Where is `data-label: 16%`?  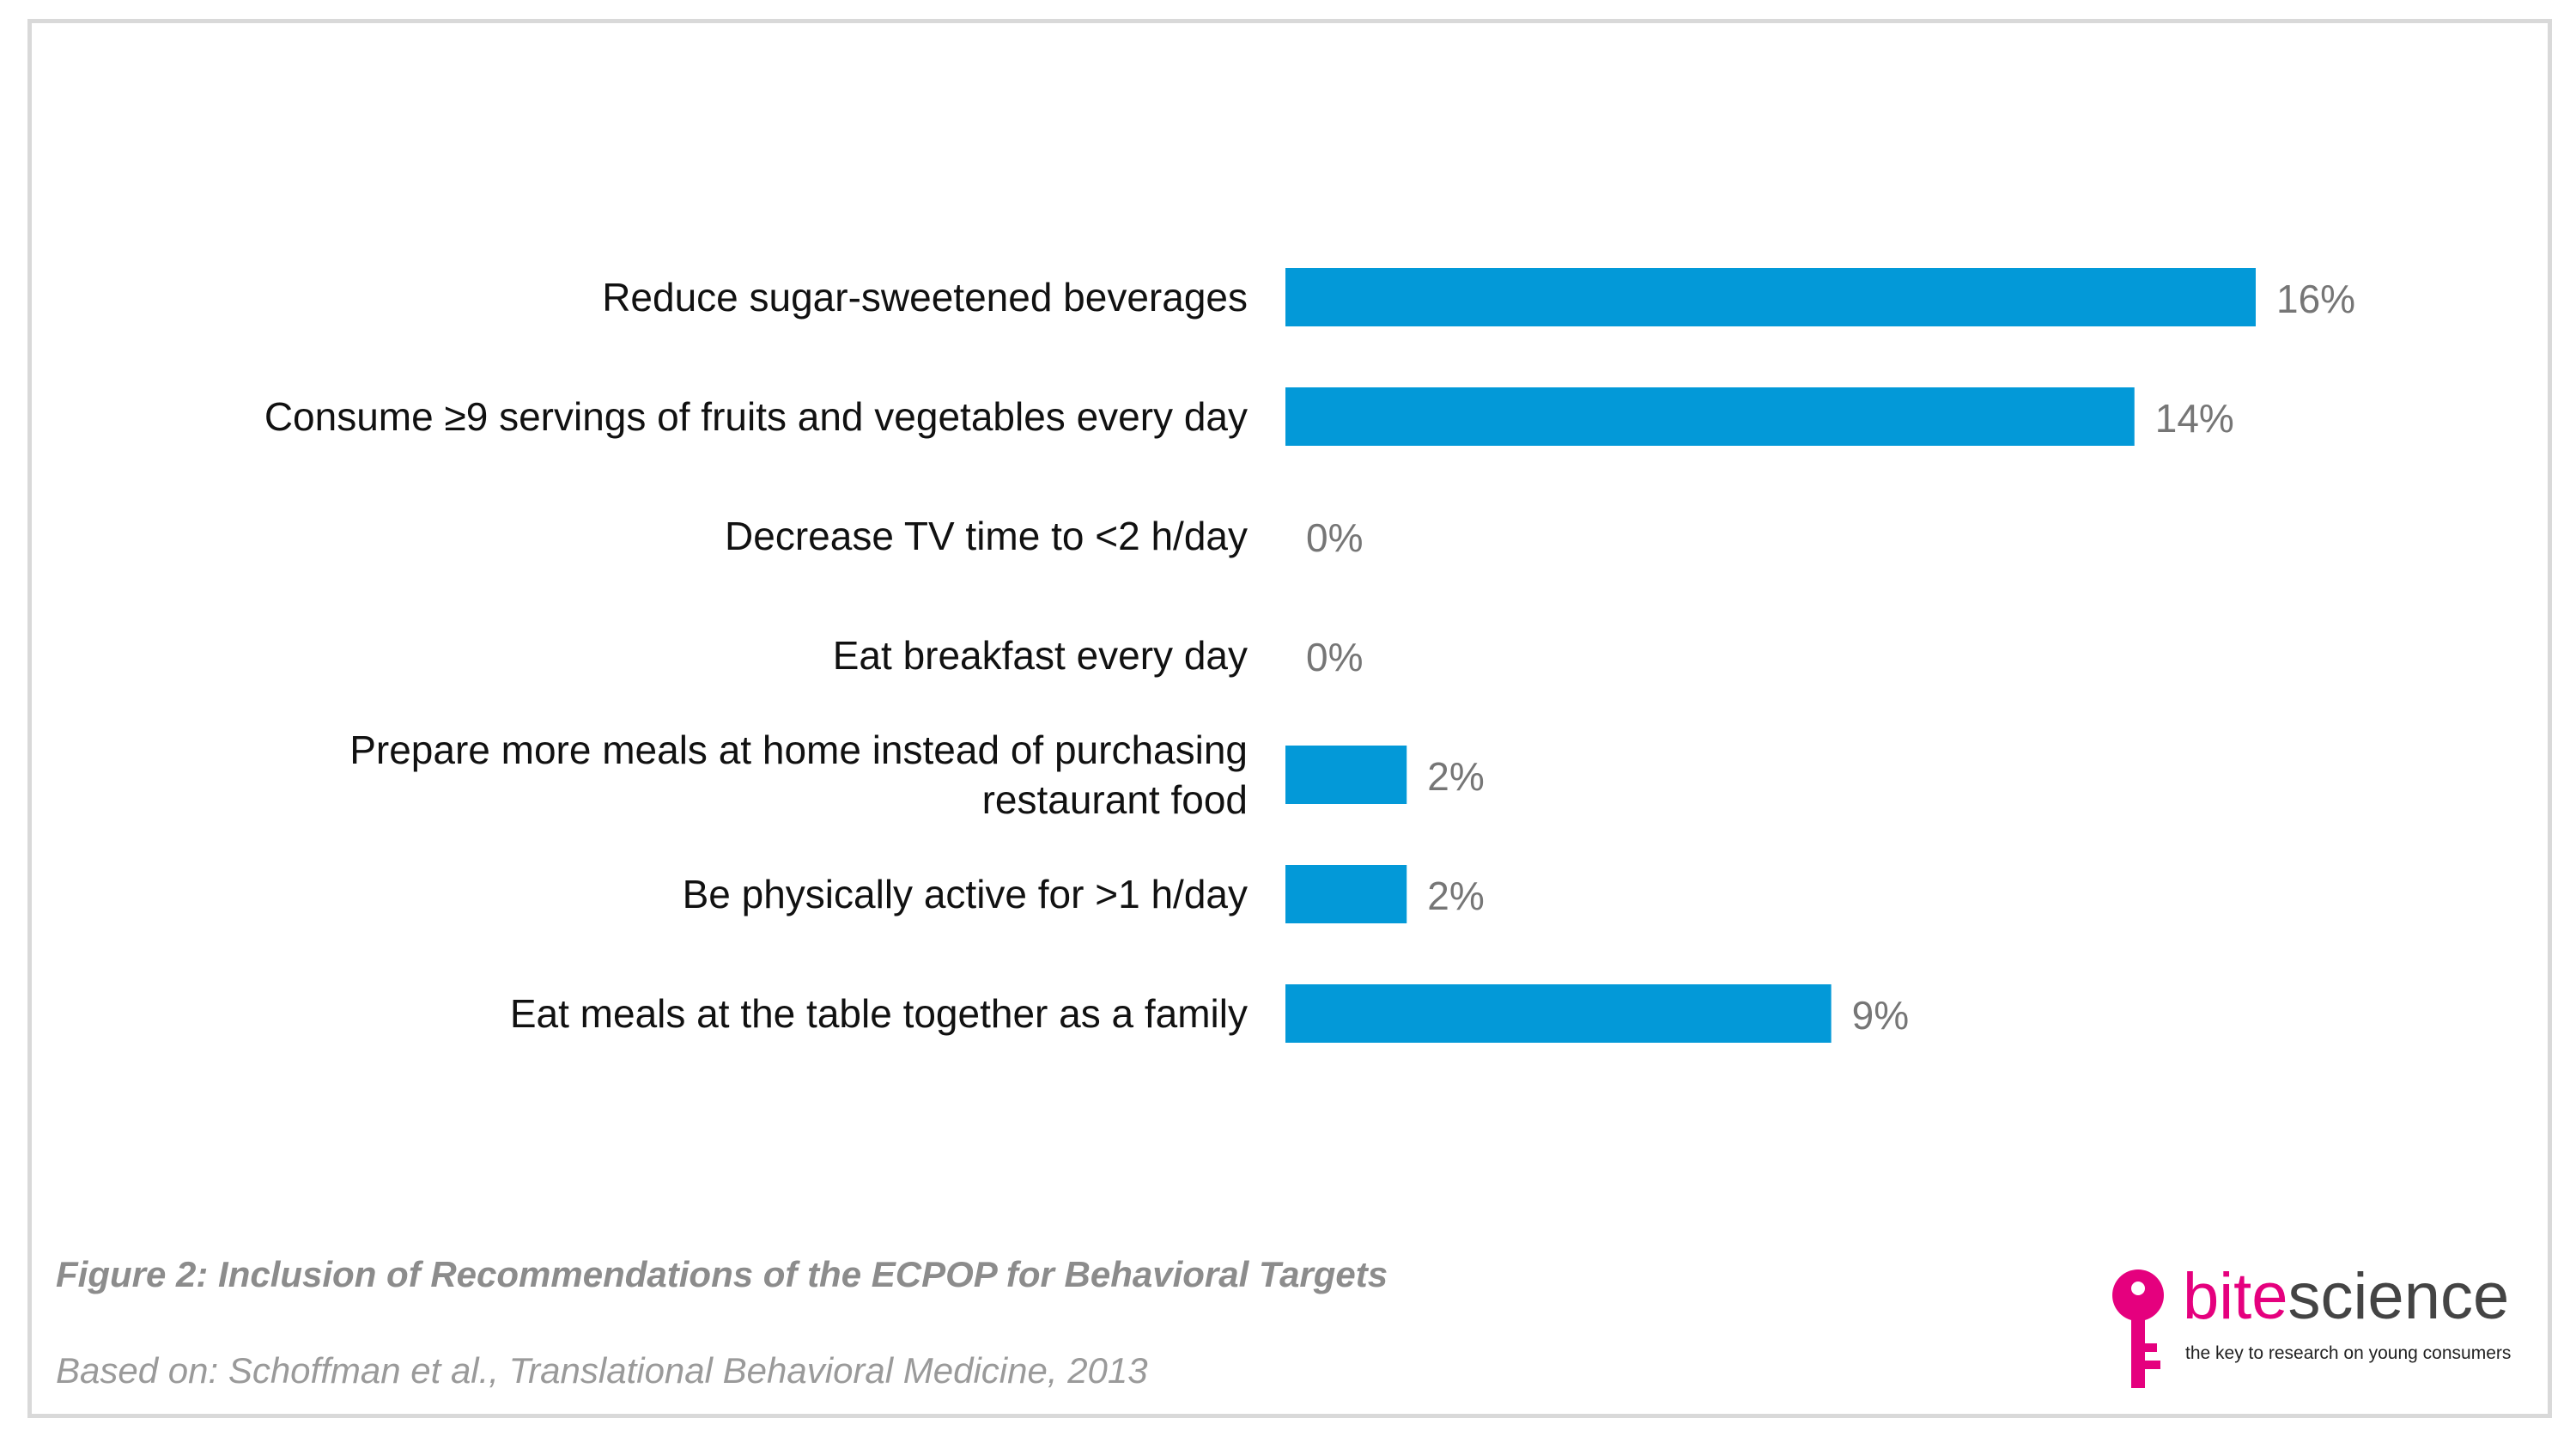
data-label: 16% is located at coordinates (2316, 299).